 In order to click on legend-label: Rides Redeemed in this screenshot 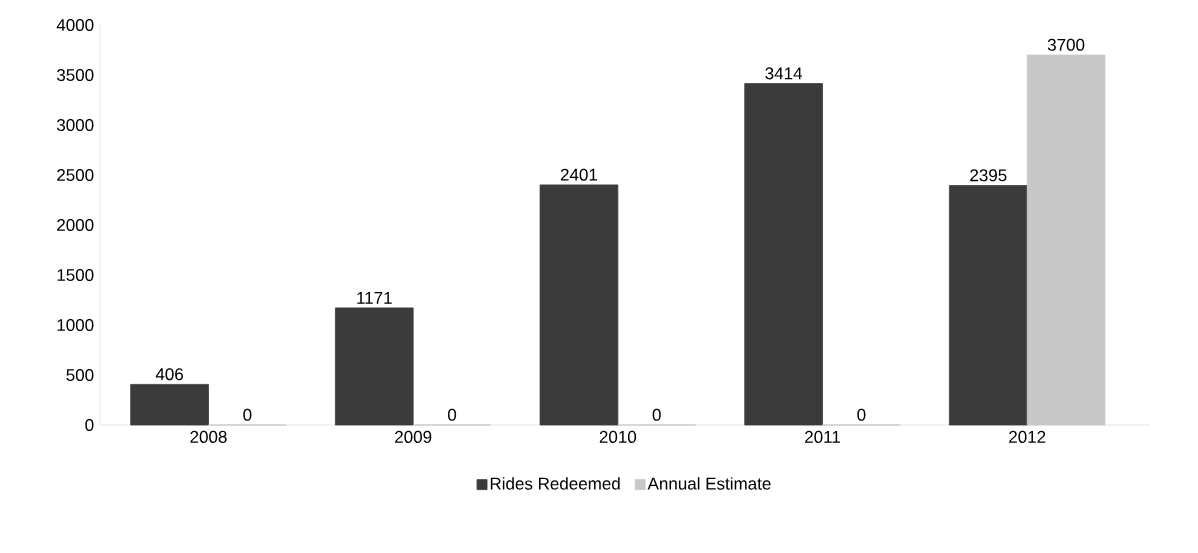, I will do `click(555, 483)`.